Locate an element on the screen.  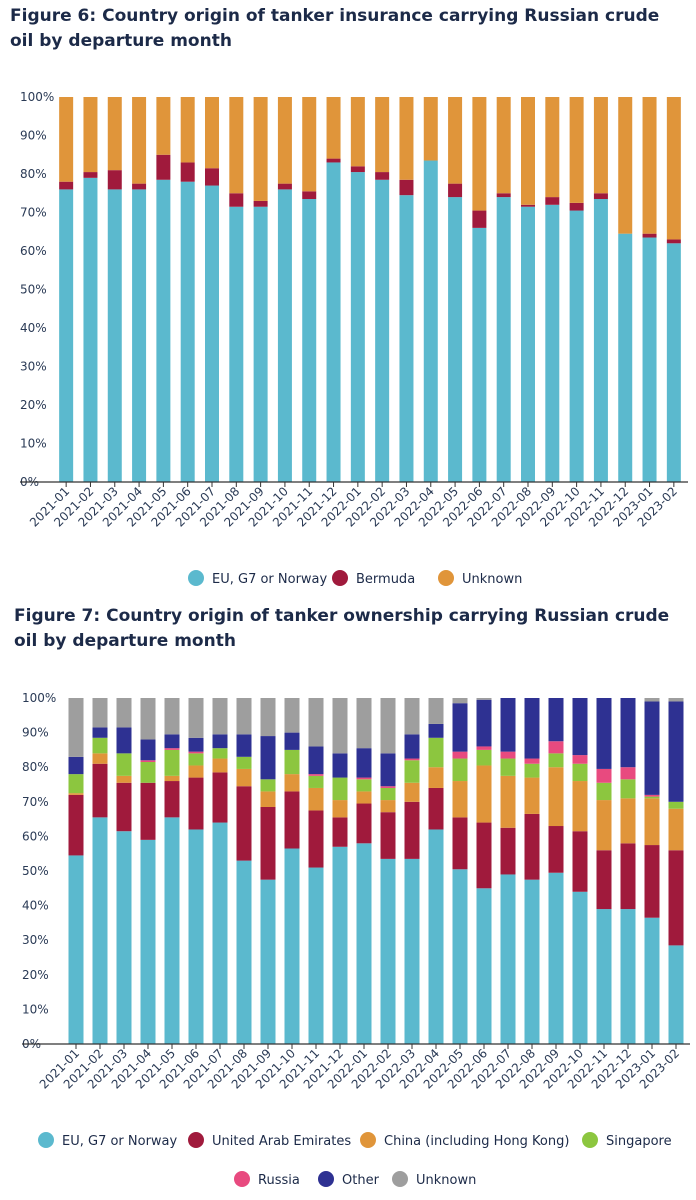
fig6-bar-2022-01-unknown is located at coordinates (357, 132).